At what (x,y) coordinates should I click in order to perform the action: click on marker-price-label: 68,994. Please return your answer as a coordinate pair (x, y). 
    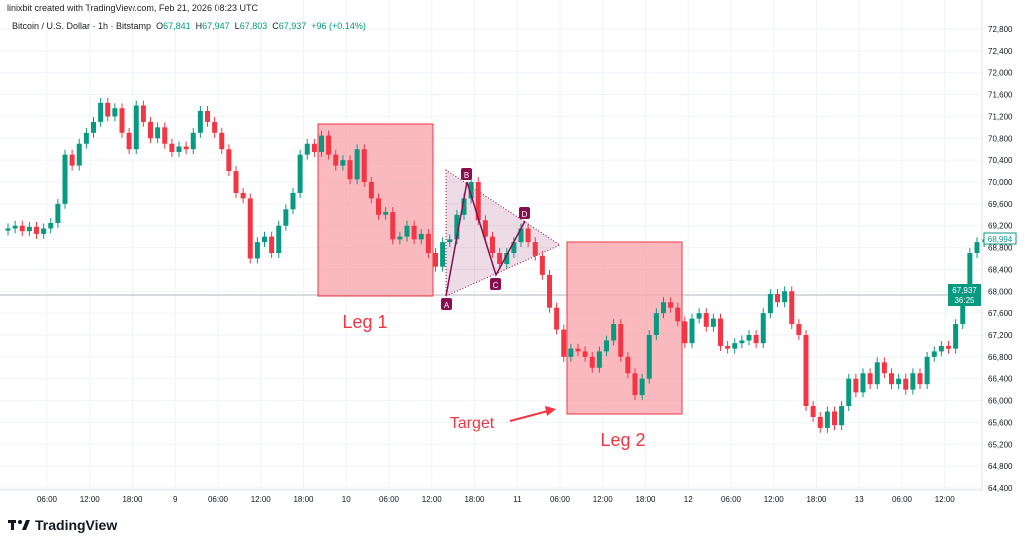
    Looking at the image, I should click on (1000, 238).